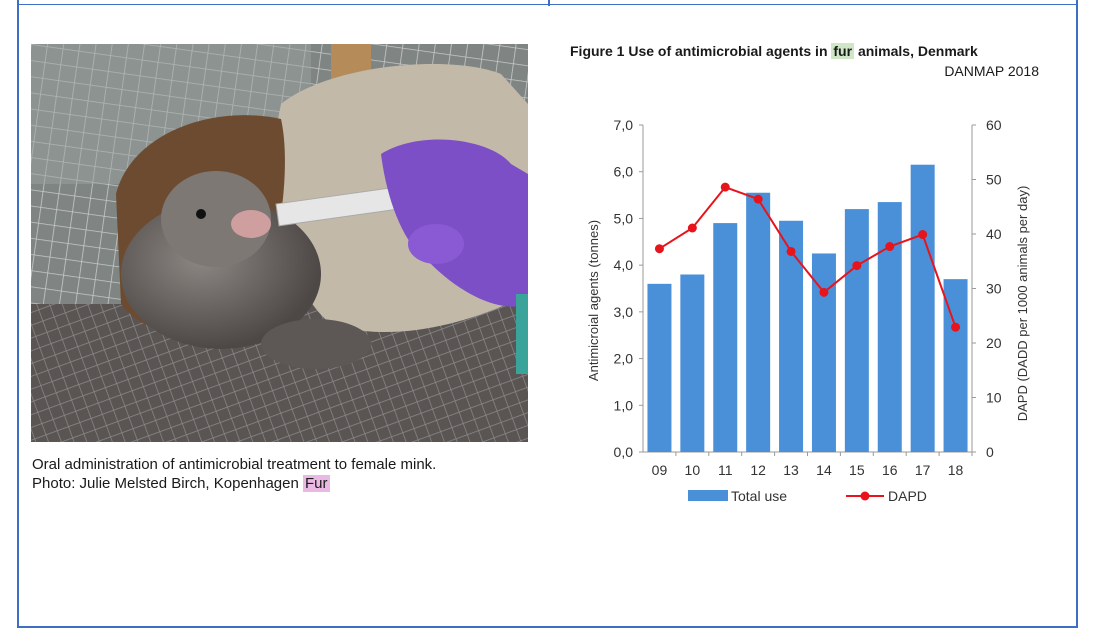 The height and width of the screenshot is (644, 1096). I want to click on x-tick-label: 15, so click(857, 470).